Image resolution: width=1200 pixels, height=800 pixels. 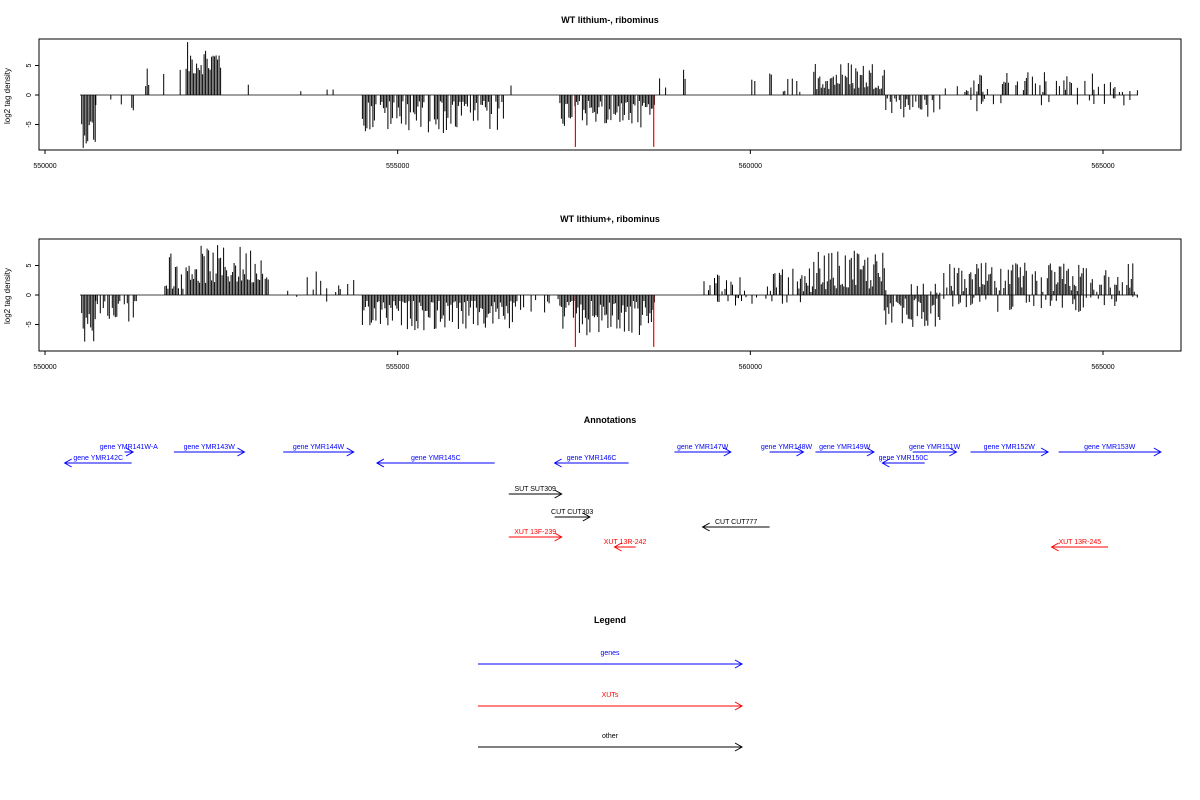 What do you see at coordinates (1010, 447) in the screenshot?
I see `feature-label: gene YMR152W` at bounding box center [1010, 447].